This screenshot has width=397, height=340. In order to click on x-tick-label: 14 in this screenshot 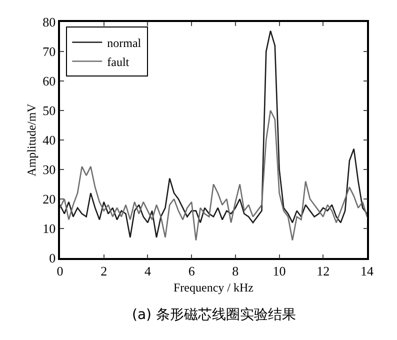, I will do `click(367, 270)`.